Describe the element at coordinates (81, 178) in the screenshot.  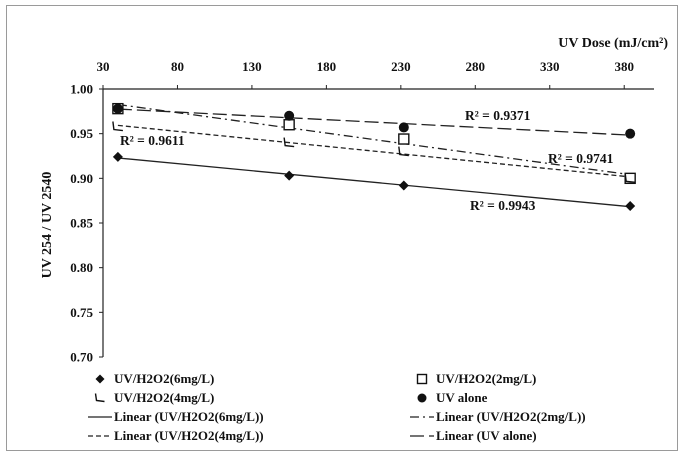
I see `y-tick-label: 0.90` at that location.